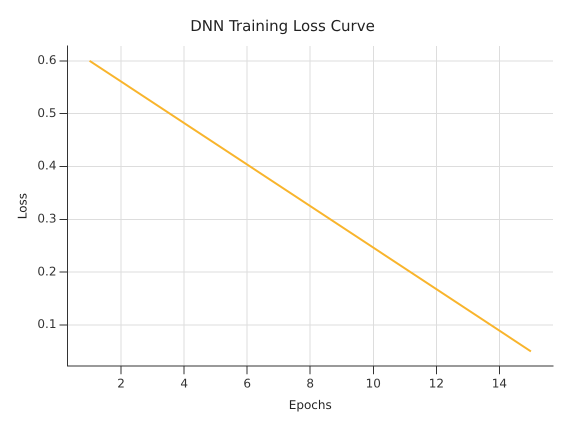 The width and height of the screenshot is (573, 425). What do you see at coordinates (46, 113) in the screenshot?
I see `y-tick-label: 0.5` at bounding box center [46, 113].